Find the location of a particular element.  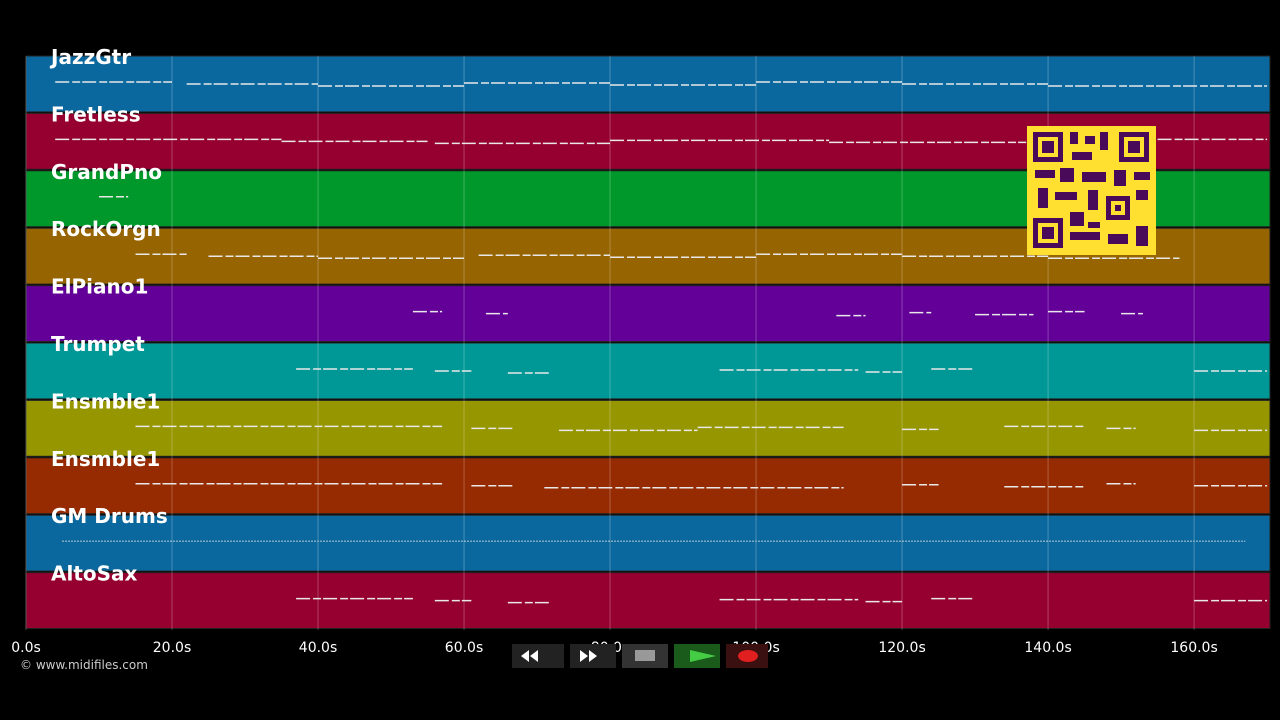

x-tick-label: 120.0s is located at coordinates (901, 648).